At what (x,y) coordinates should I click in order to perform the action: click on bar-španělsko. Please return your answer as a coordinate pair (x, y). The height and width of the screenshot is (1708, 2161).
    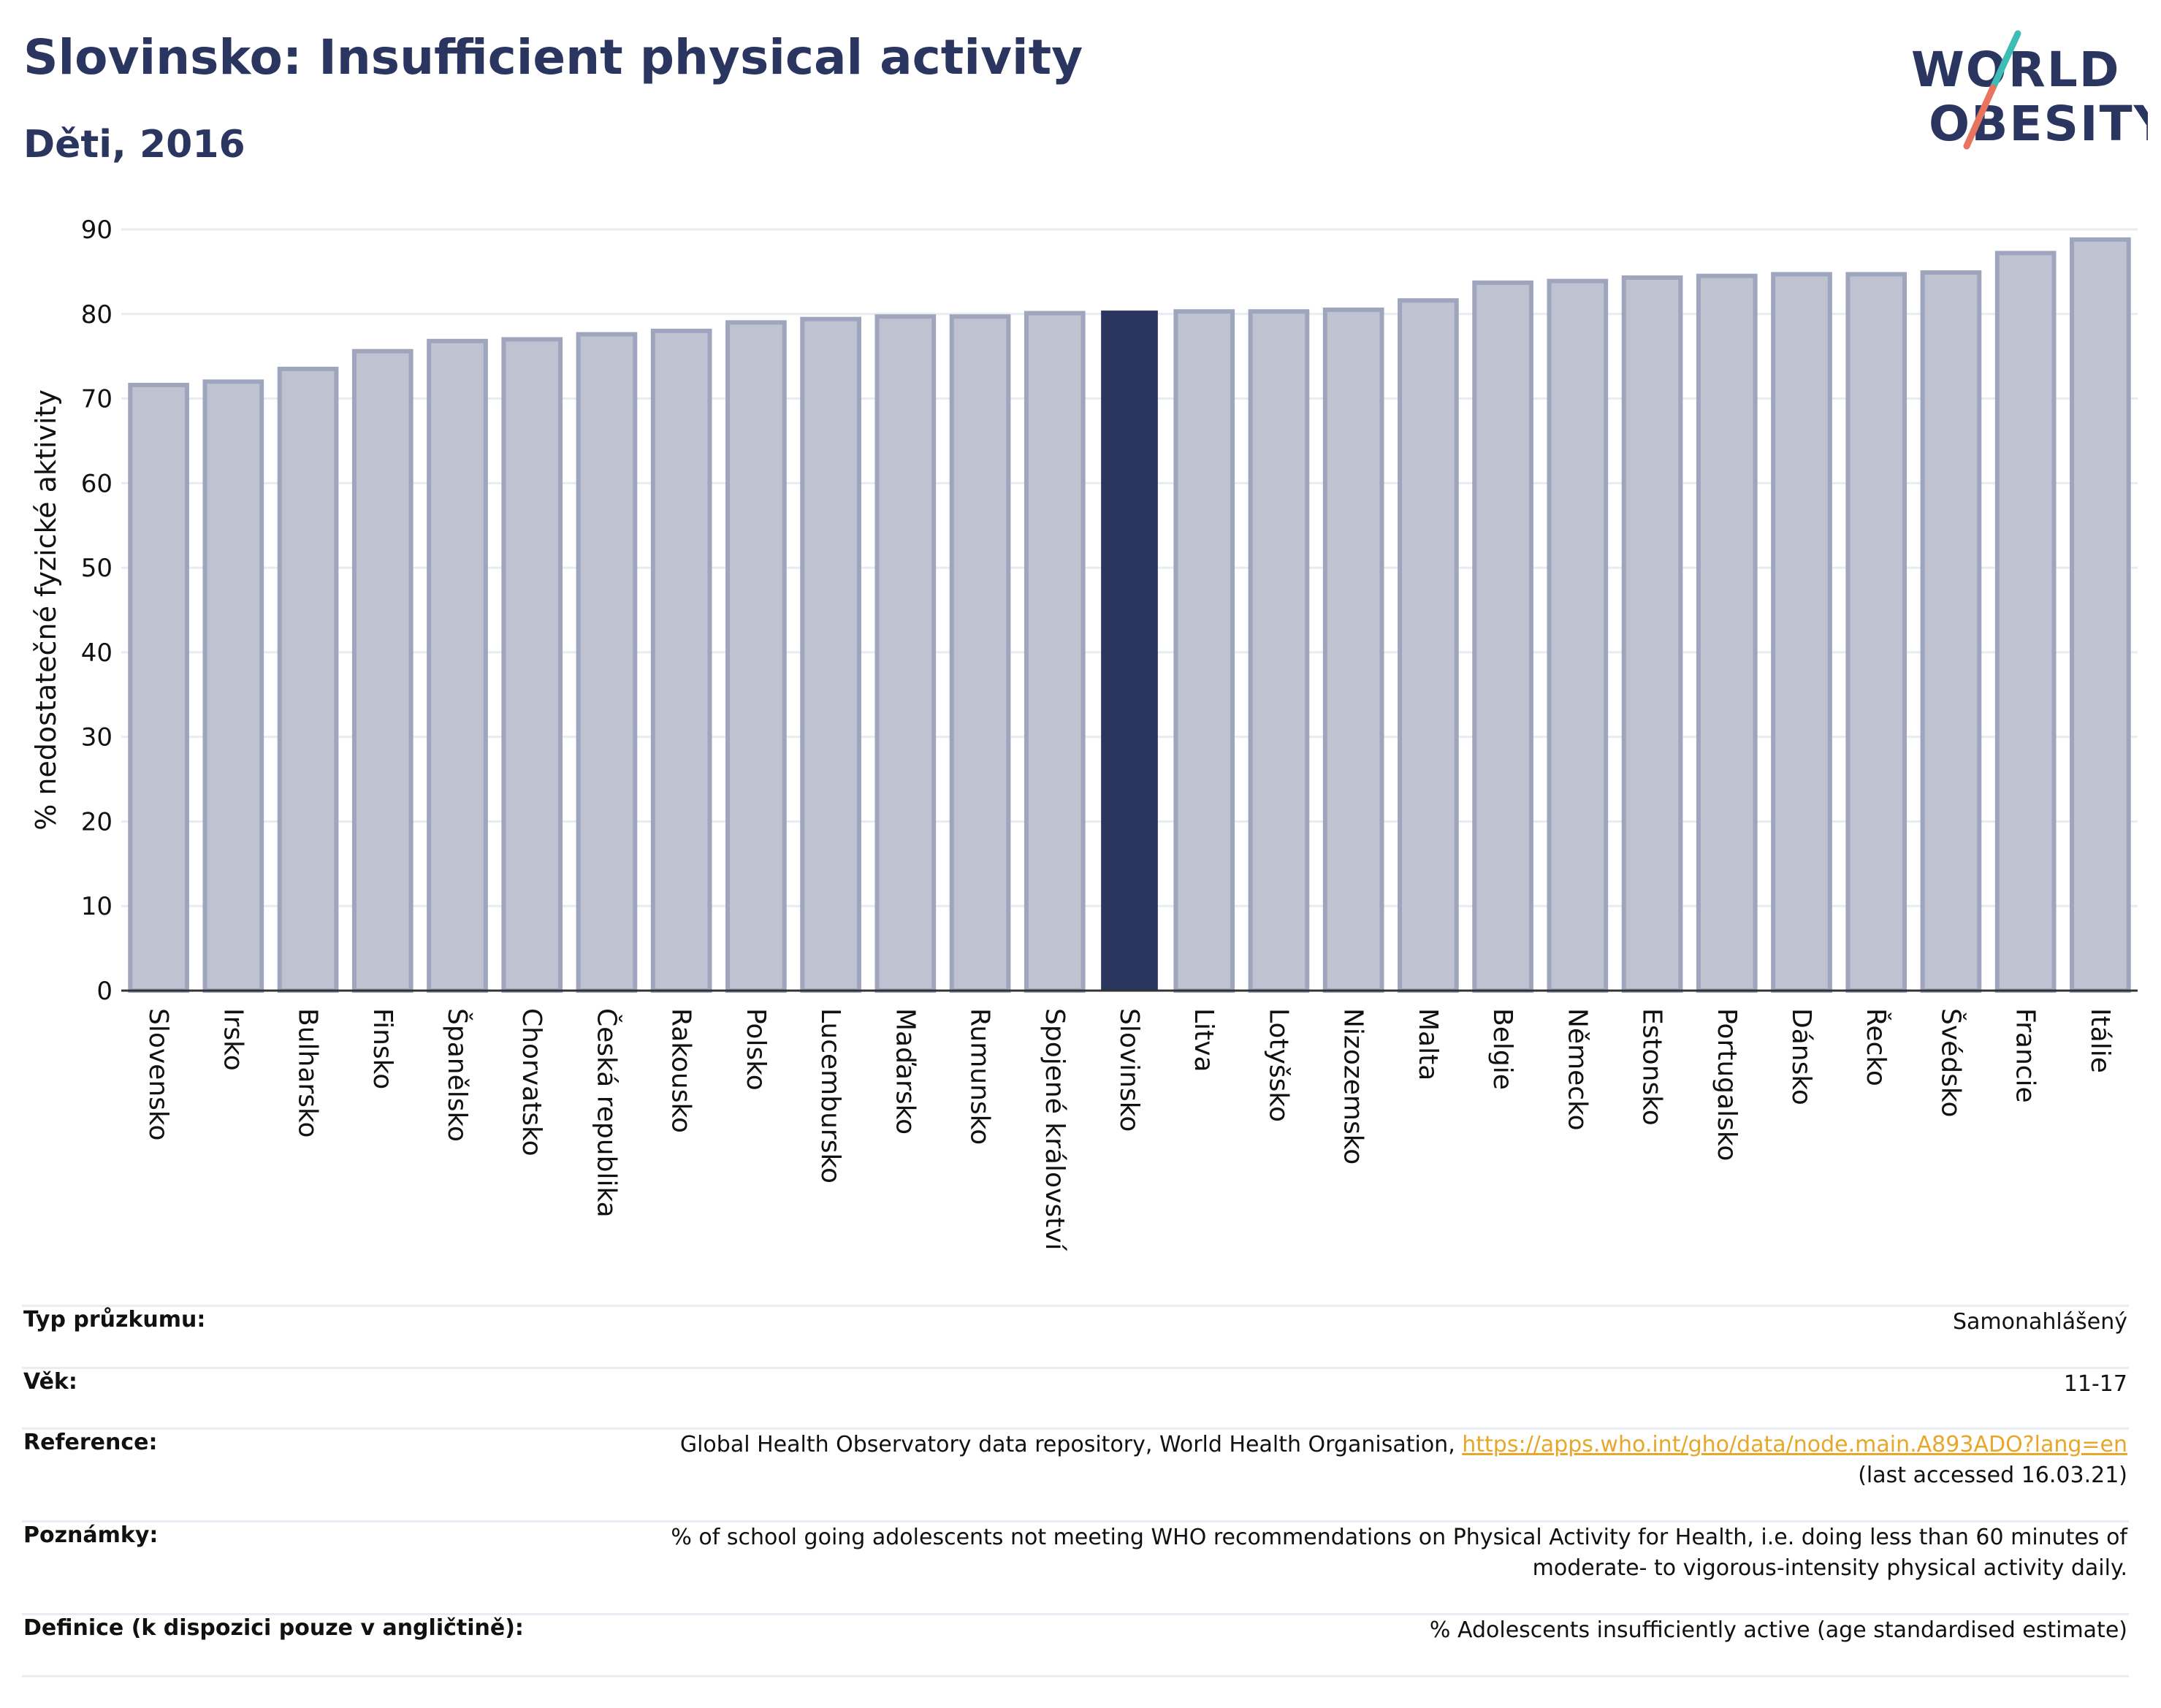
    Looking at the image, I should click on (457, 665).